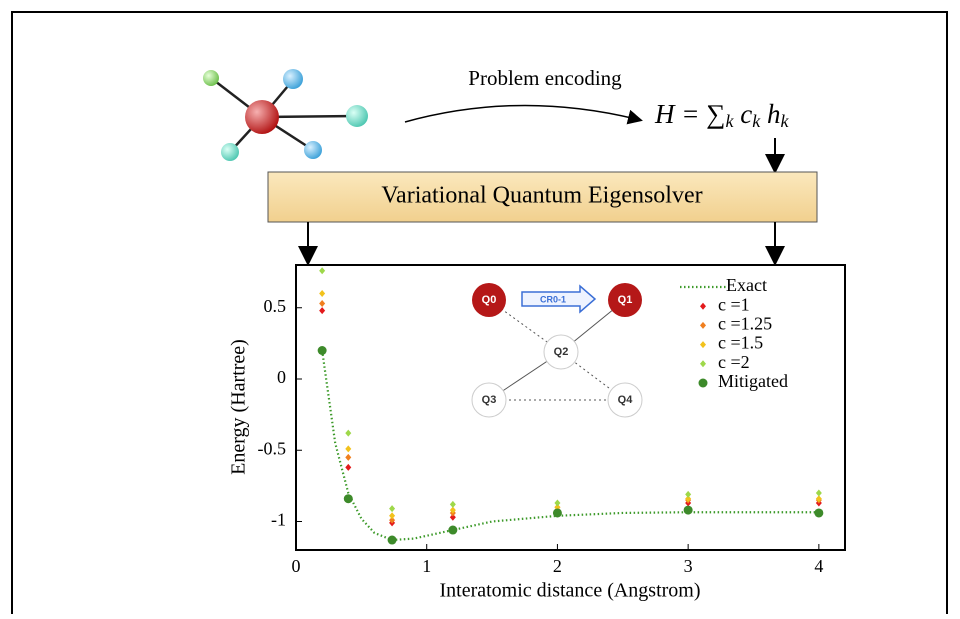 This screenshot has width=960, height=619. Describe the element at coordinates (742, 114) in the screenshot. I see `formula-part: c` at that location.